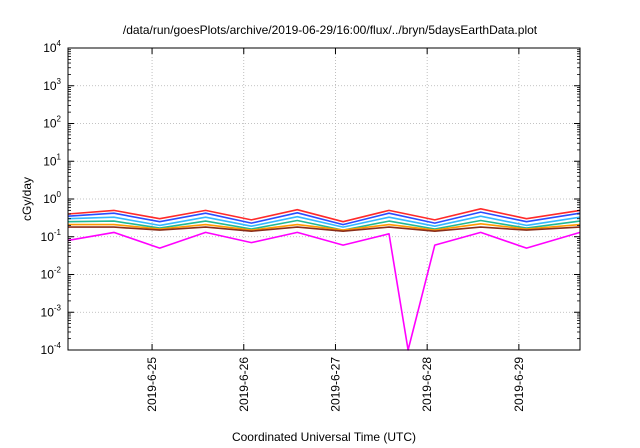 This screenshot has height=448, width=640. What do you see at coordinates (52, 85) in the screenshot?
I see `y-tick-label: 10³` at bounding box center [52, 85].